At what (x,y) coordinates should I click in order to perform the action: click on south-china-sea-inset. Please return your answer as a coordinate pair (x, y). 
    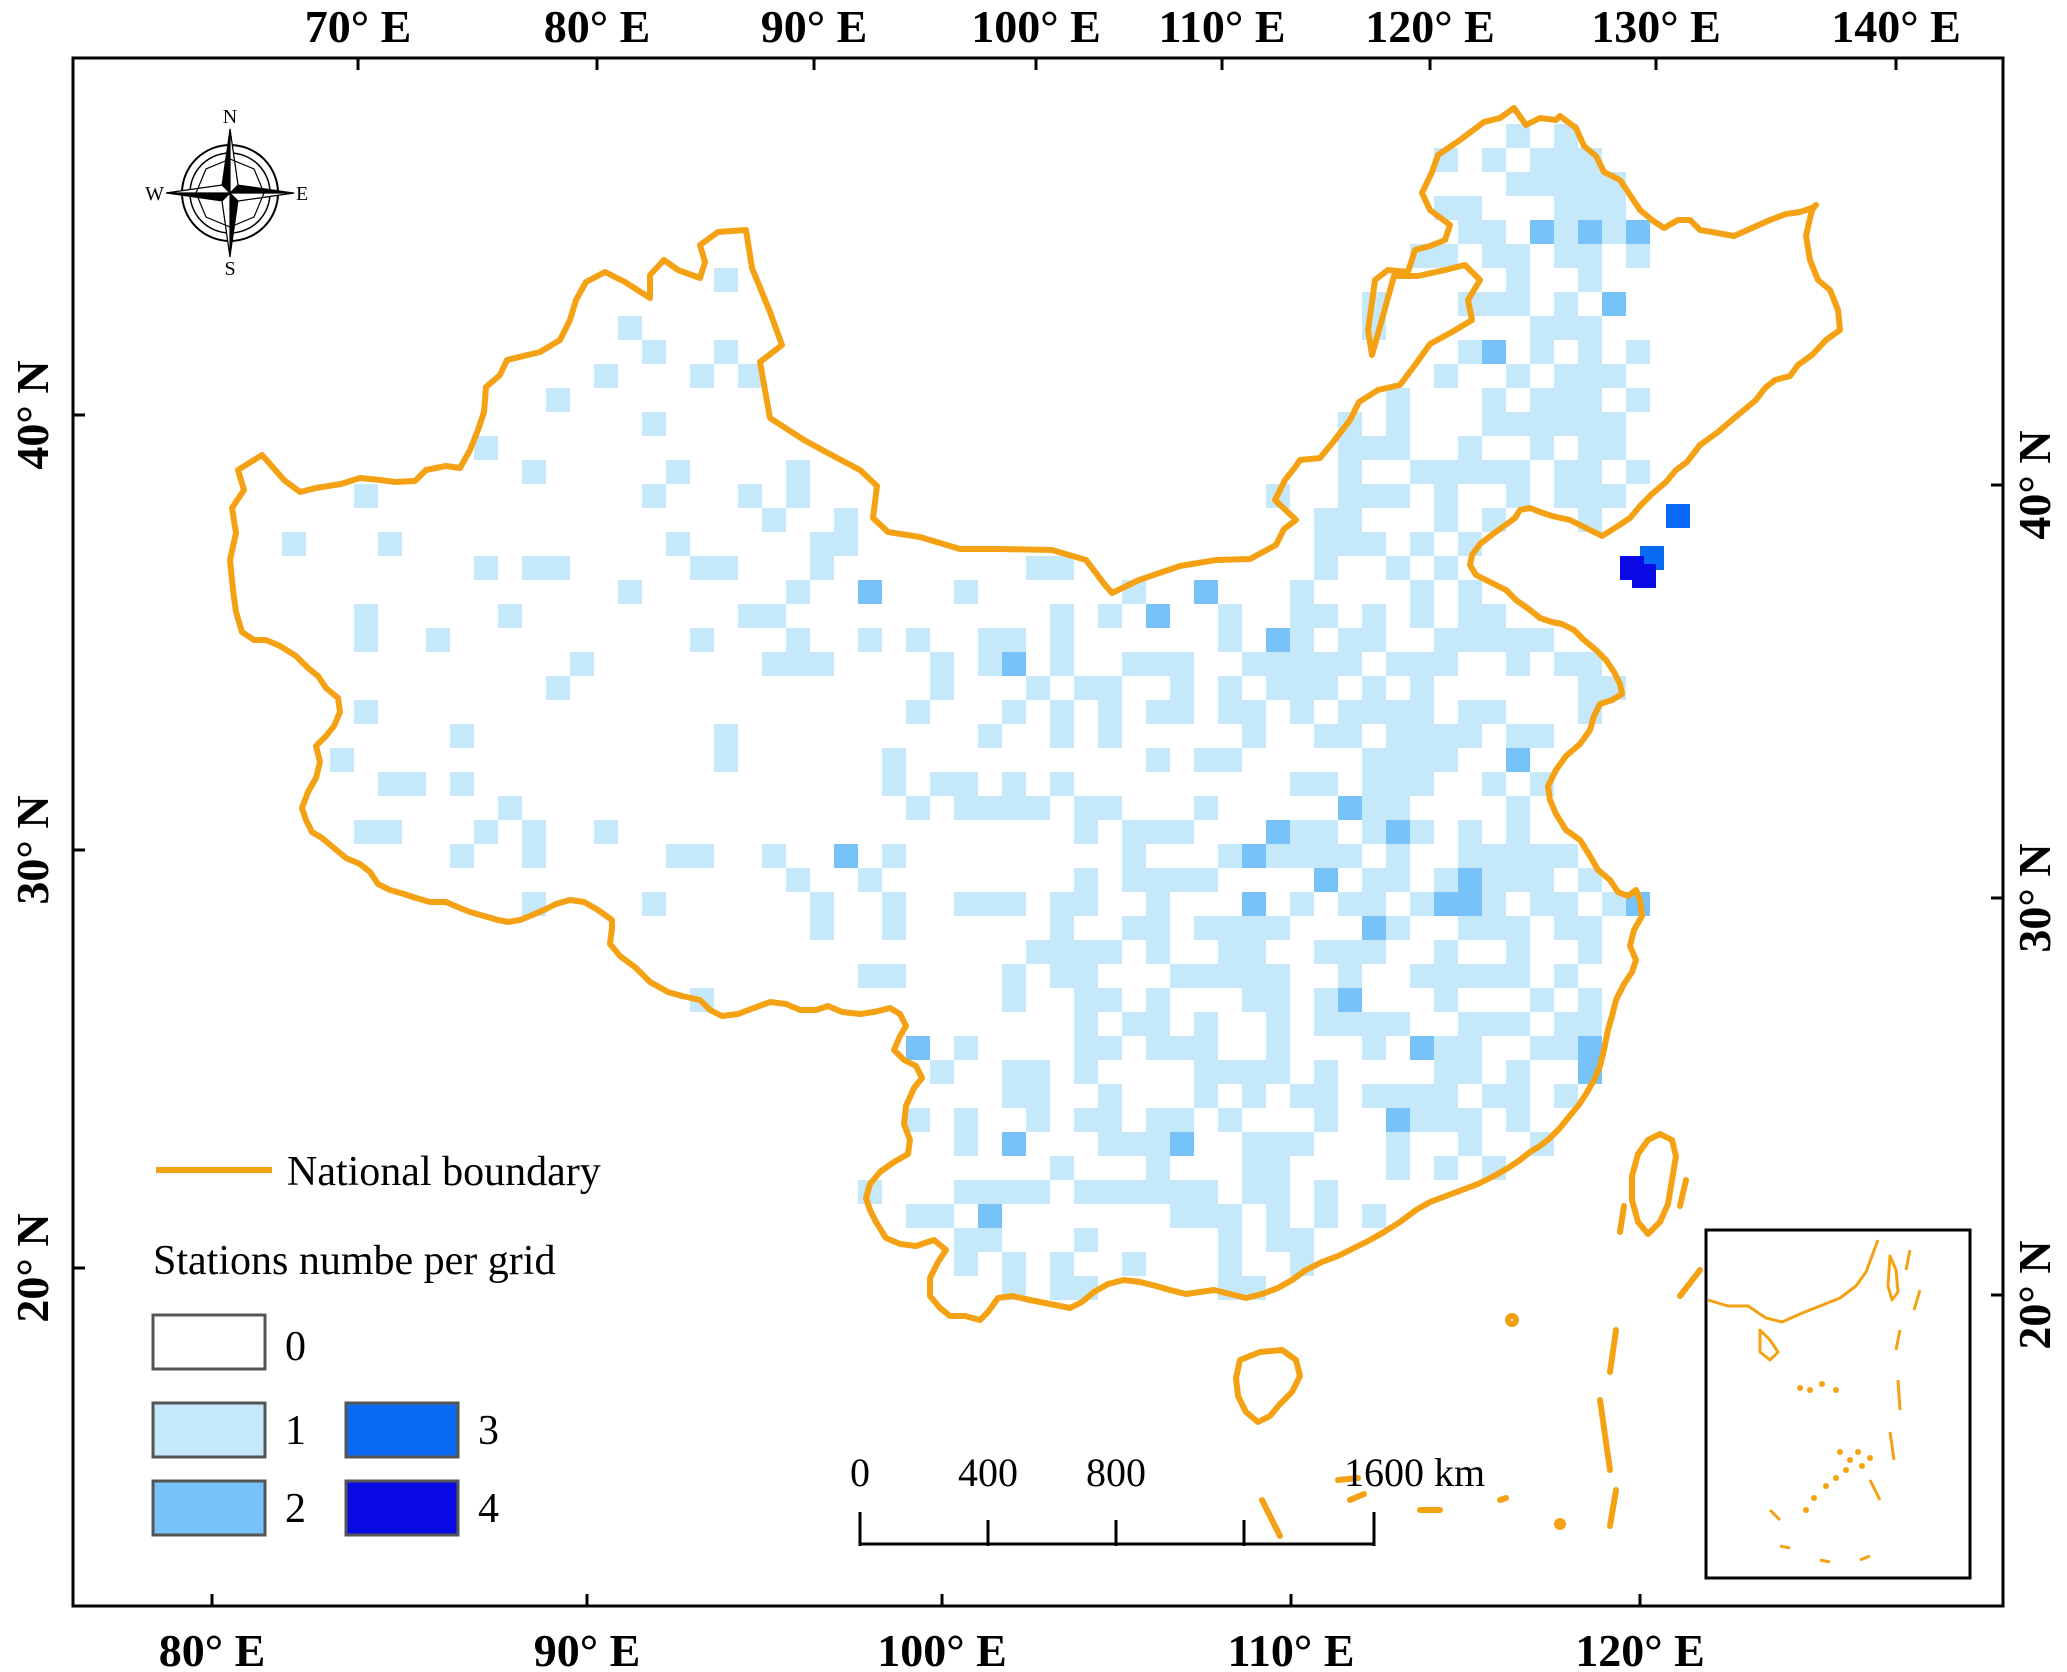
    Looking at the image, I should click on (1838, 1404).